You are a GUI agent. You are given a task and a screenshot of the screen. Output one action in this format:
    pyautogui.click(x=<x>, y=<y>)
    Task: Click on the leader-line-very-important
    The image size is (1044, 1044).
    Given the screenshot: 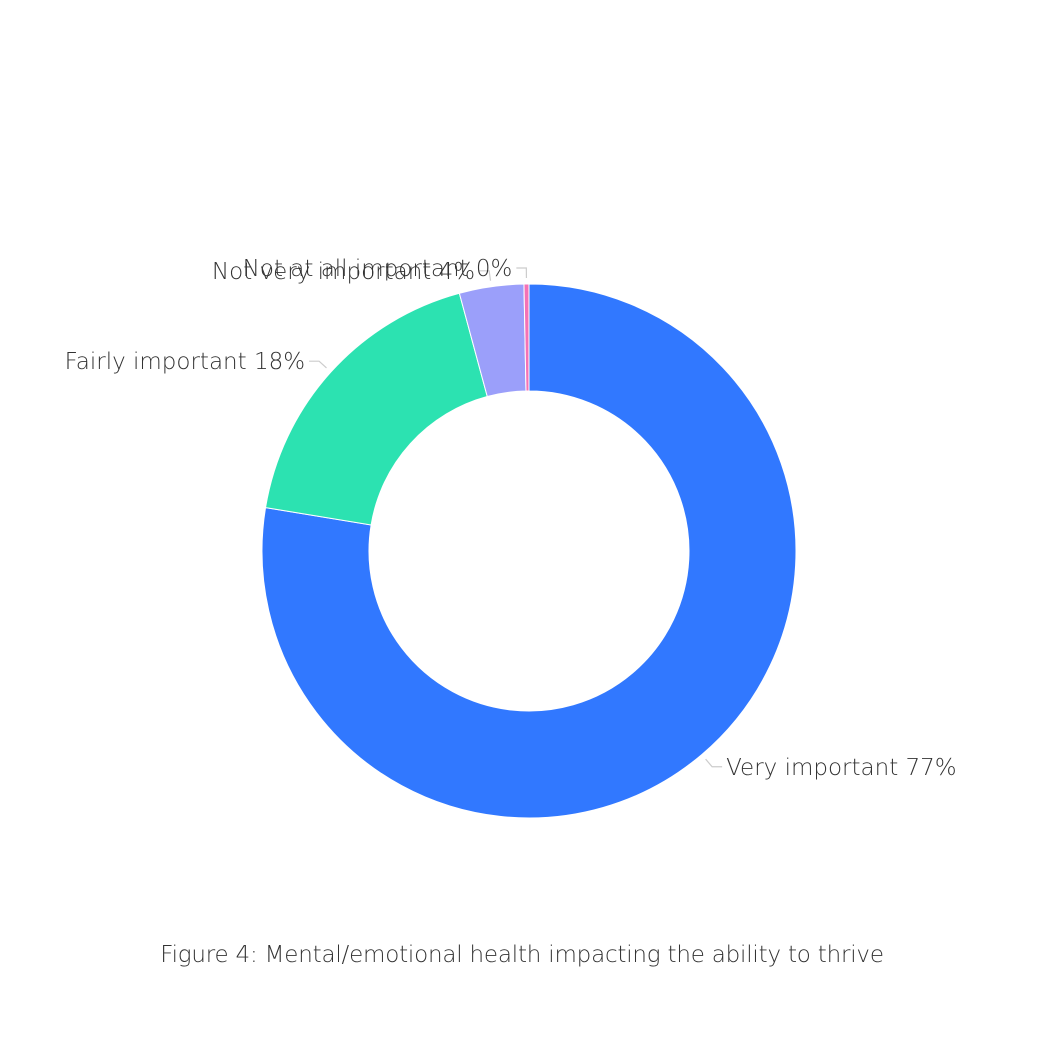 What is the action you would take?
    pyautogui.click(x=714, y=763)
    